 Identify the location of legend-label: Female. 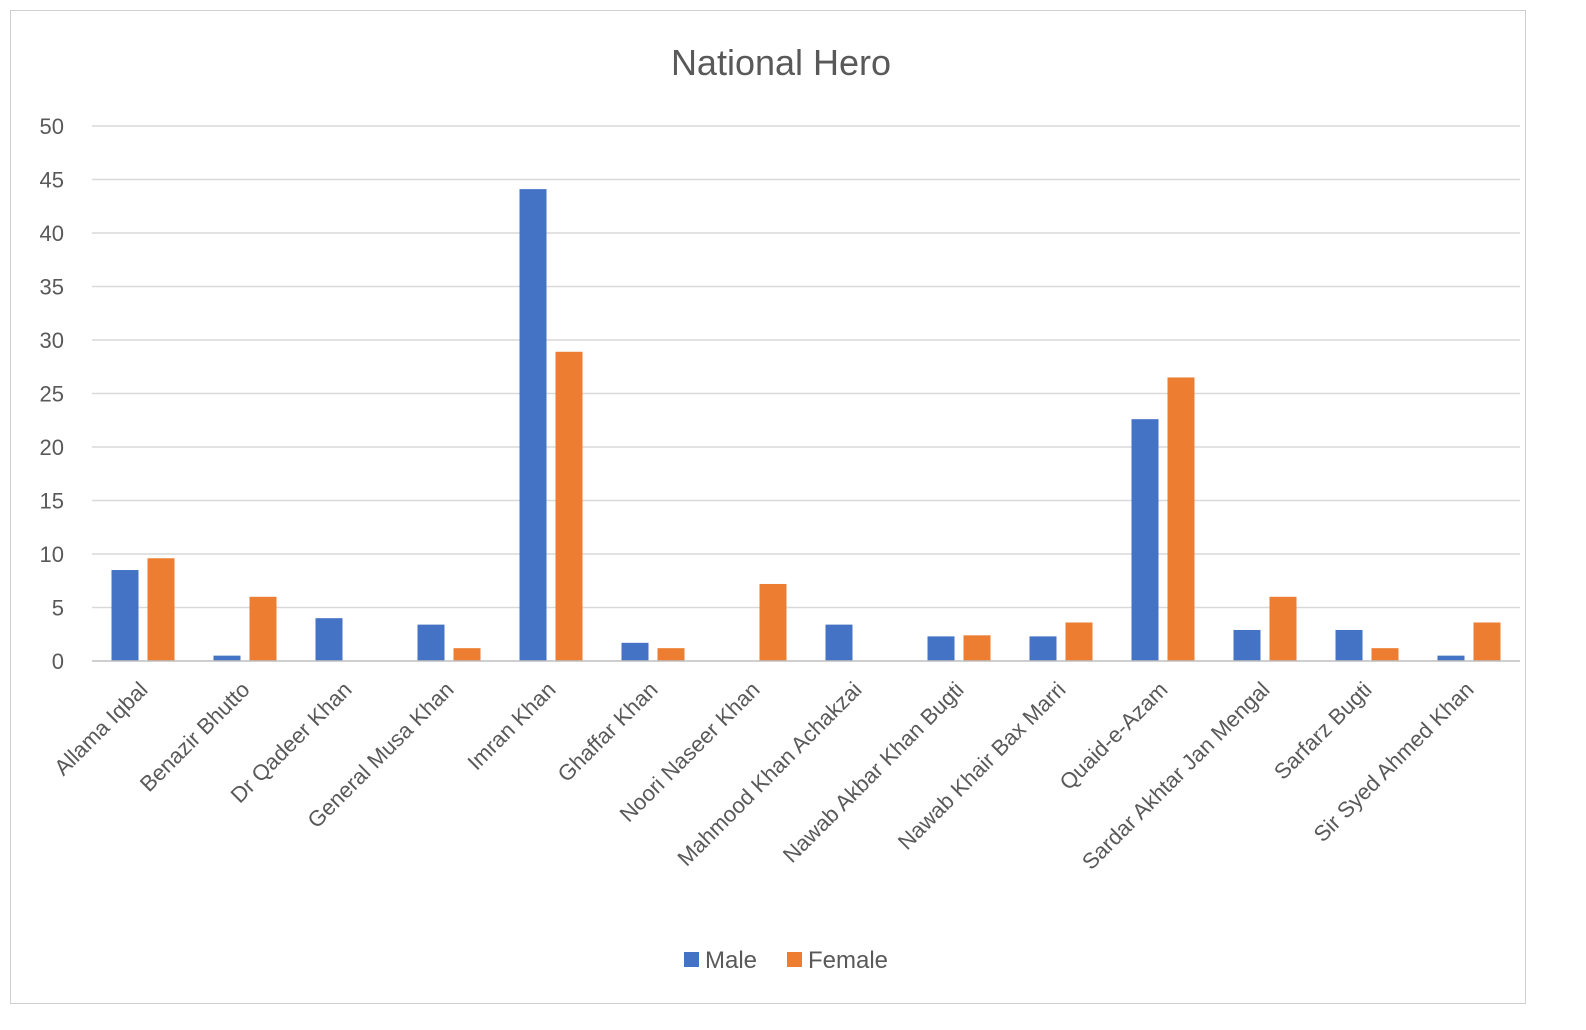
(848, 960).